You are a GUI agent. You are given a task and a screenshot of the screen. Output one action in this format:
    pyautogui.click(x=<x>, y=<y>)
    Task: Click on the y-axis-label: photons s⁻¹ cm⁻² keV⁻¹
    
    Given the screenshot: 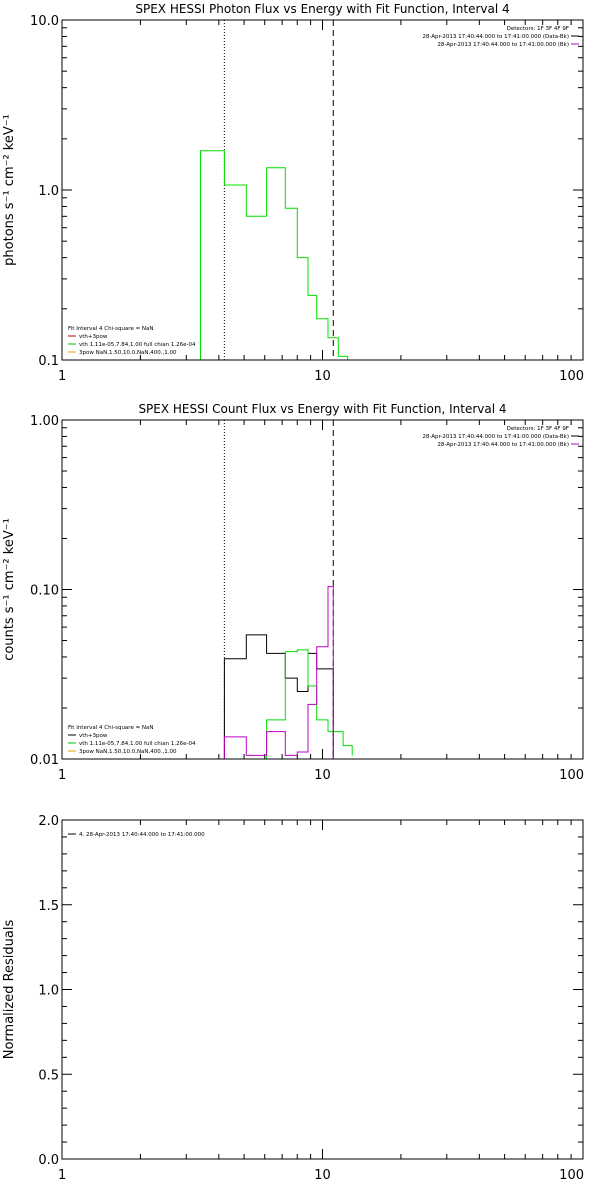 What is the action you would take?
    pyautogui.click(x=9, y=190)
    